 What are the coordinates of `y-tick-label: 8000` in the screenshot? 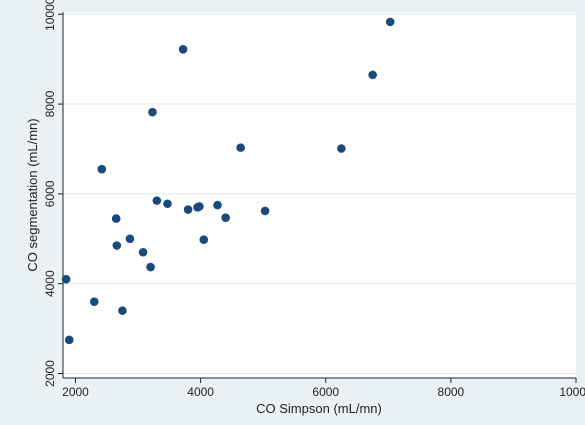 It's located at (50, 103).